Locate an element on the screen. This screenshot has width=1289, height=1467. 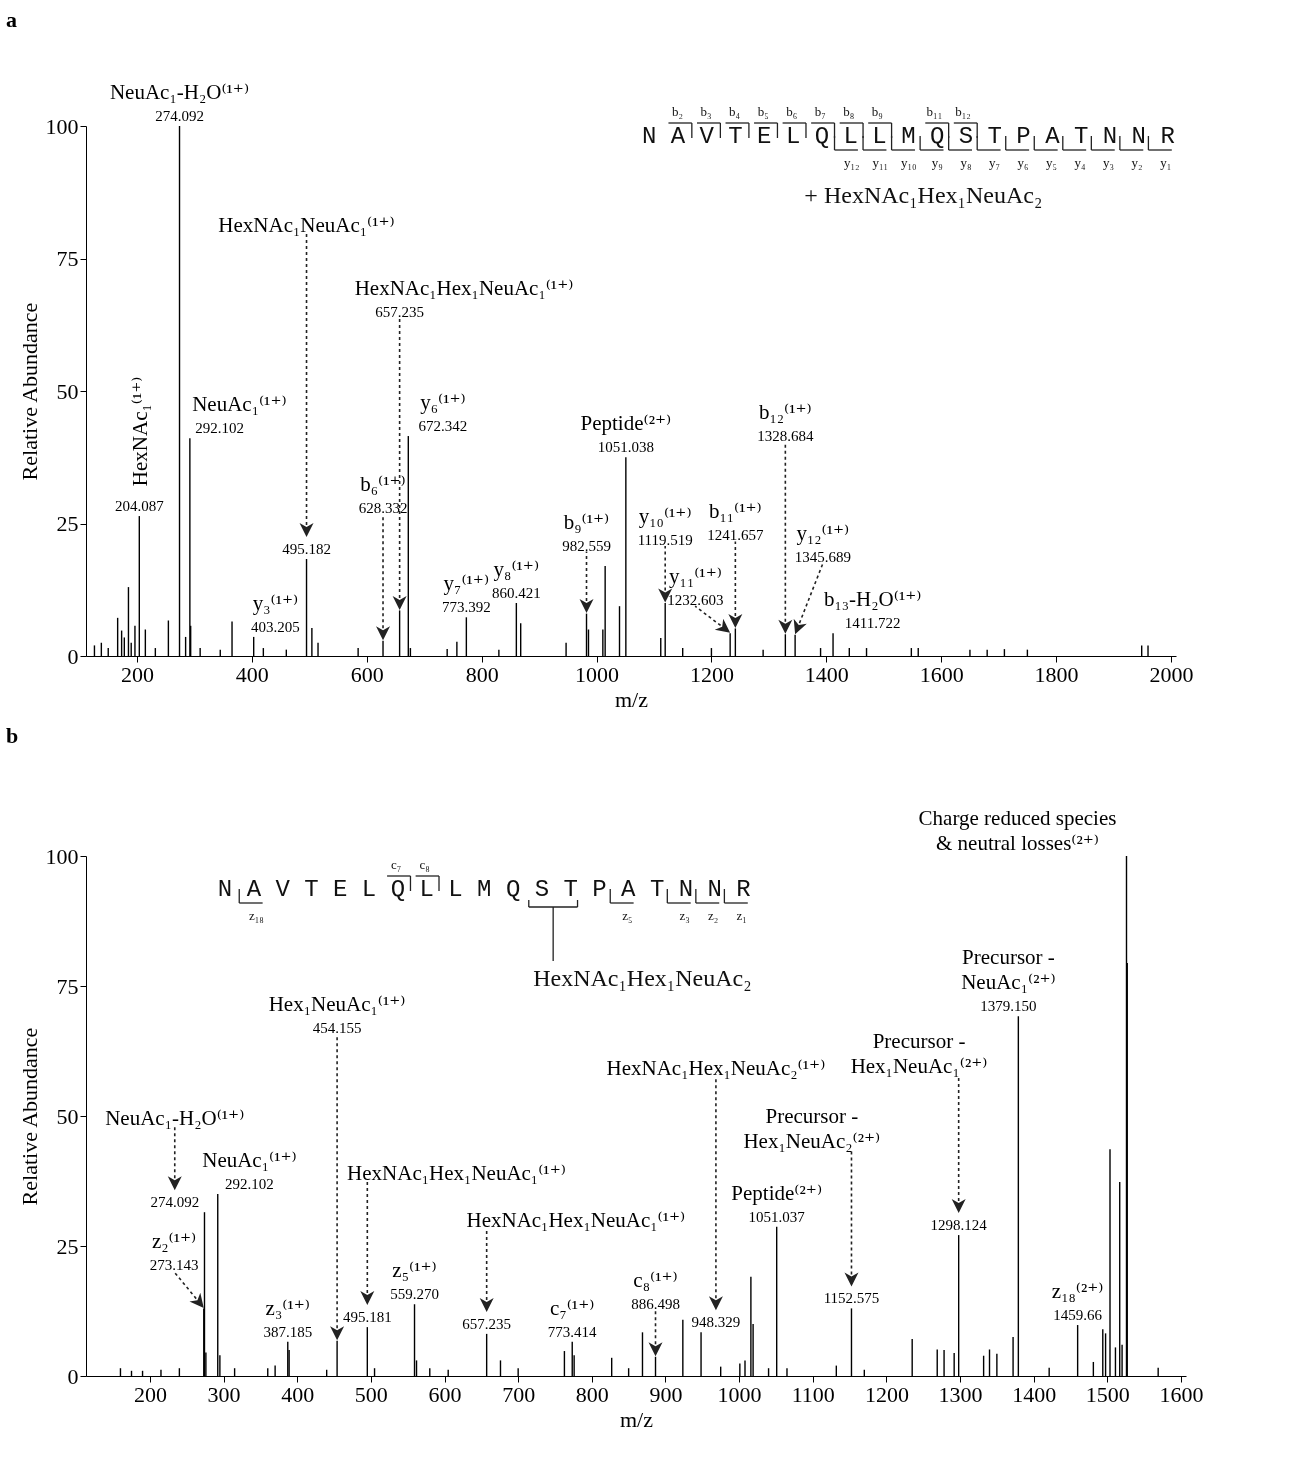
annotation: 773.414 is located at coordinates (572, 1331).